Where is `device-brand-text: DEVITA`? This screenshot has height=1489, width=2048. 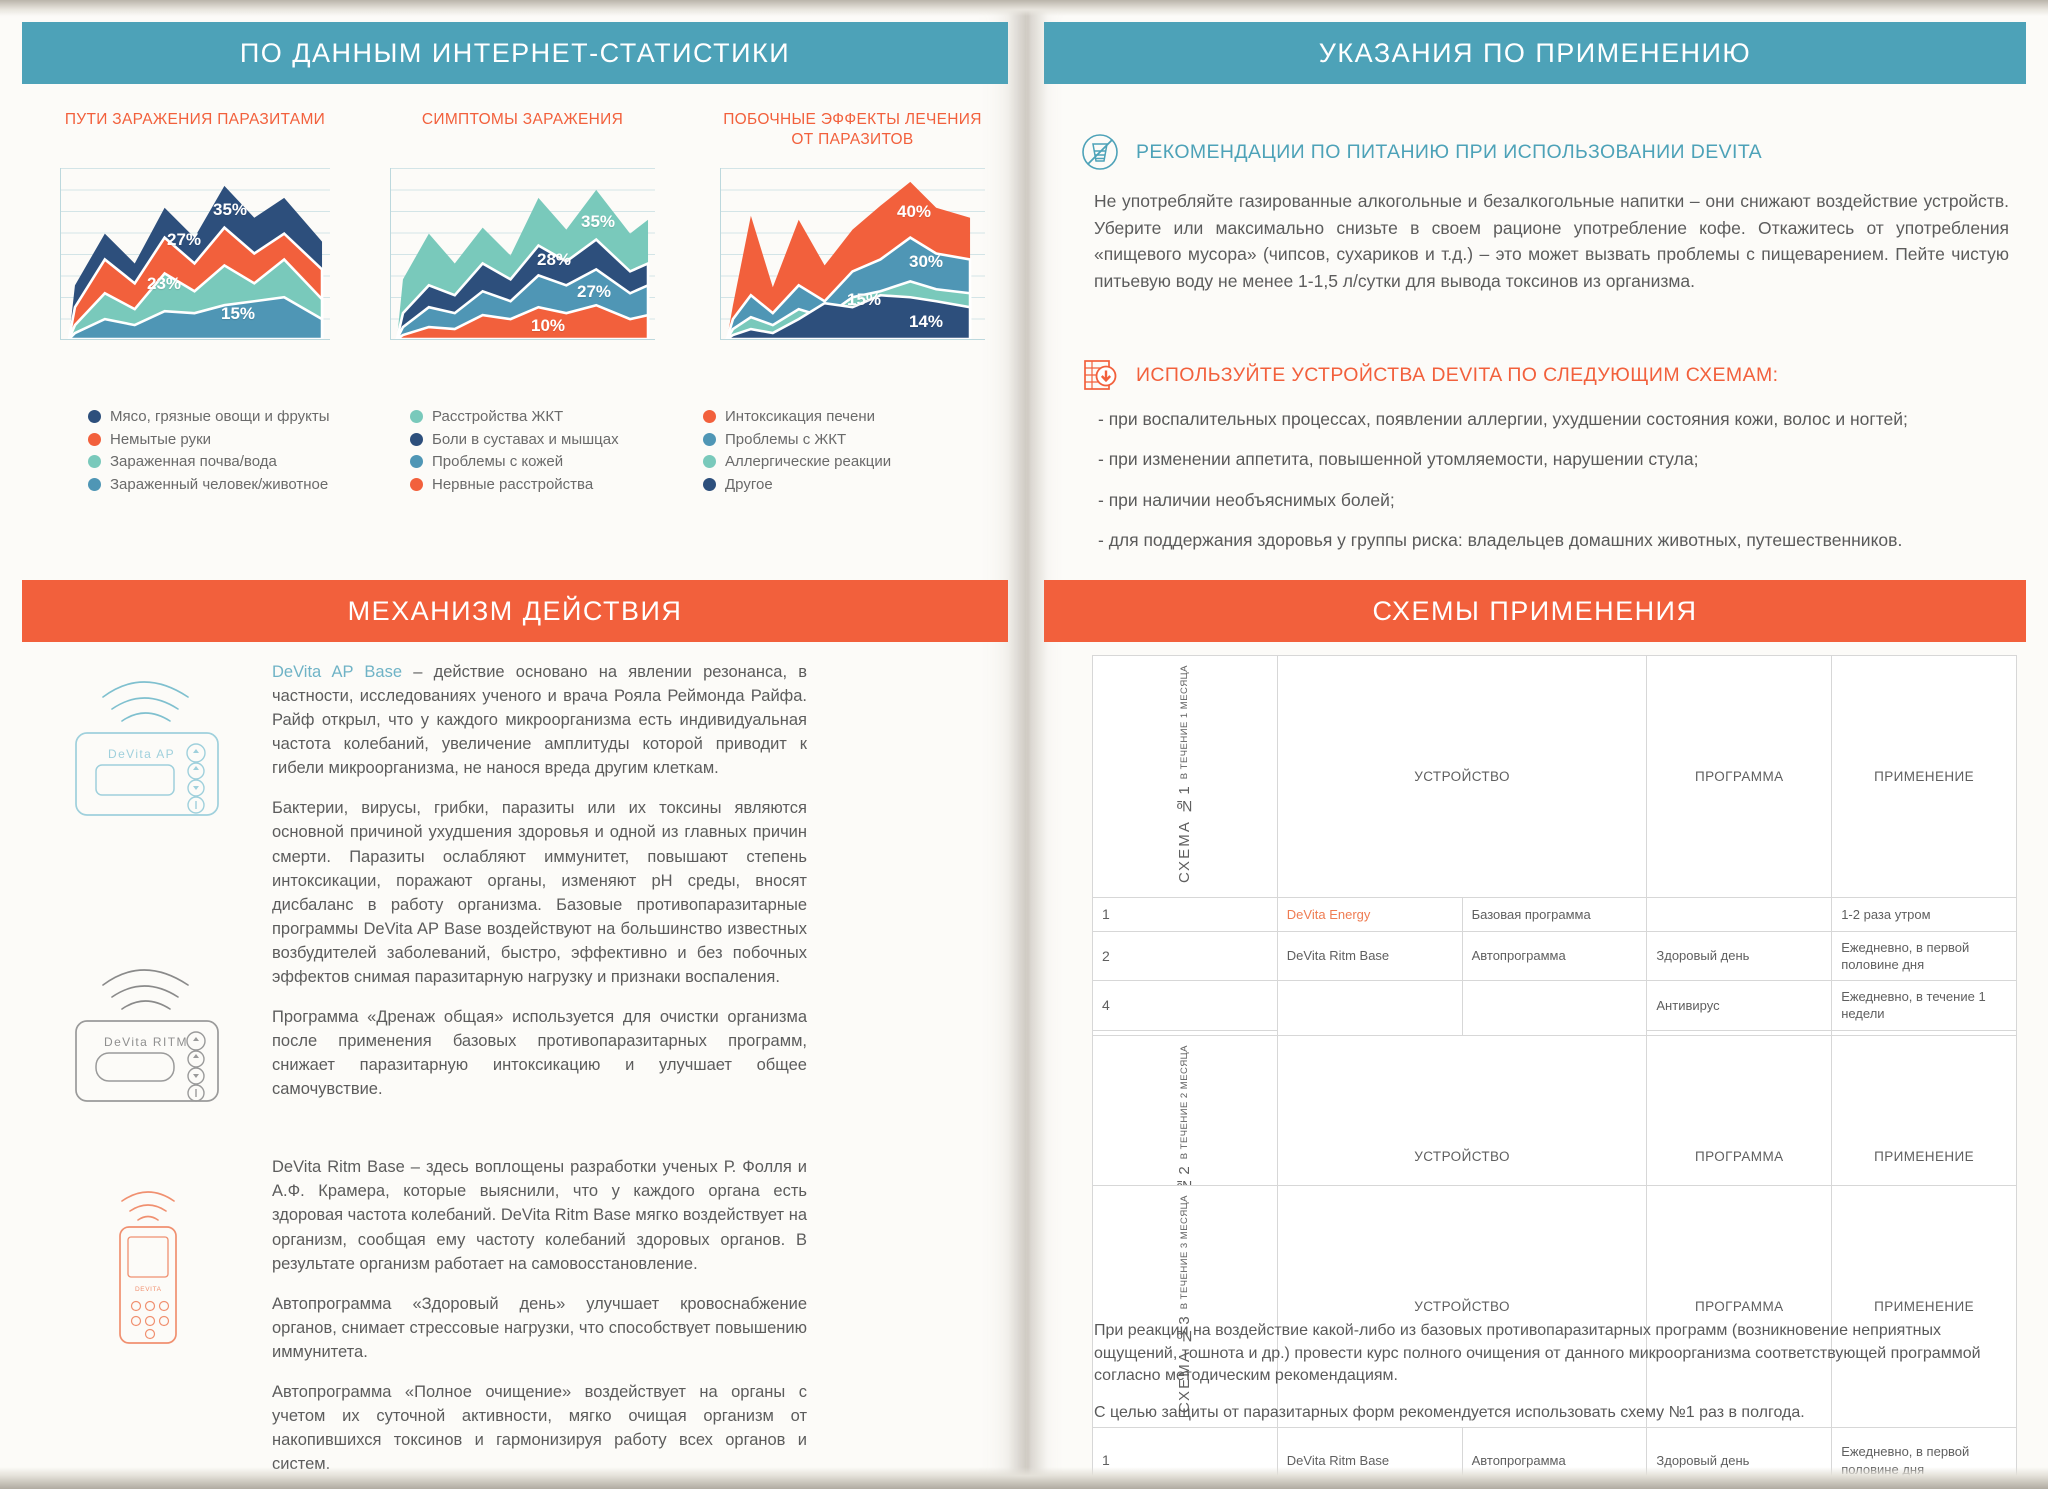
device-brand-text: DEVITA is located at coordinates (148, 1289).